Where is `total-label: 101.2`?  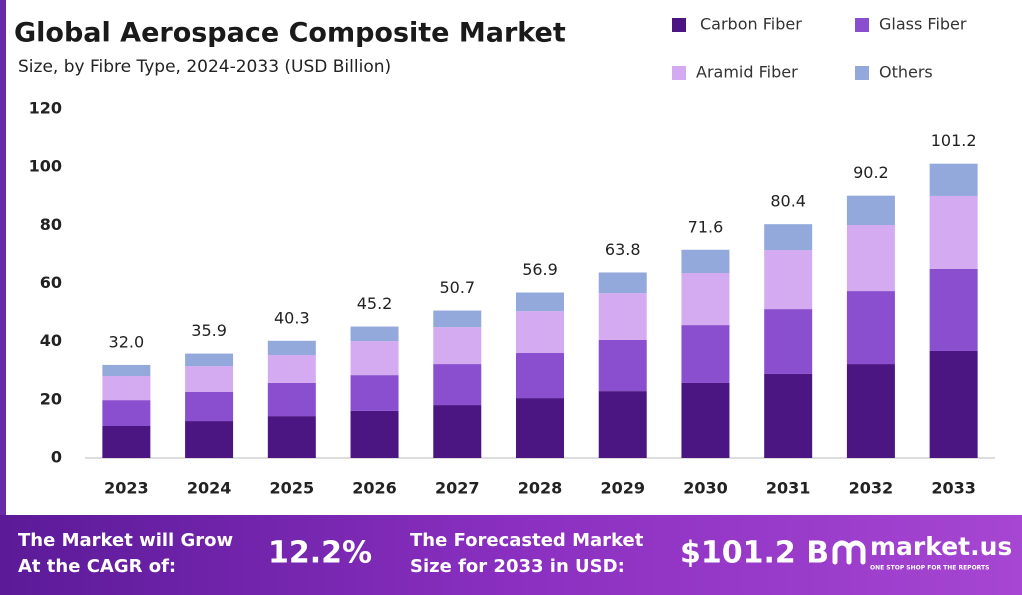 total-label: 101.2 is located at coordinates (954, 140).